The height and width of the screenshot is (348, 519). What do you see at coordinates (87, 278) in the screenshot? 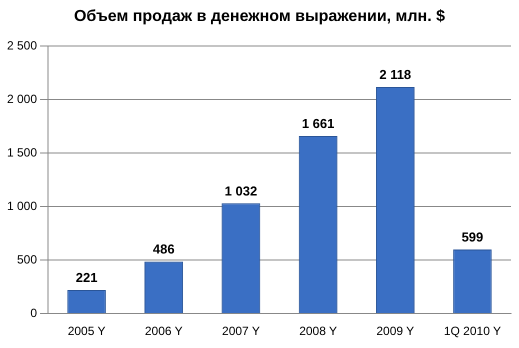
I see `data-label: 221` at bounding box center [87, 278].